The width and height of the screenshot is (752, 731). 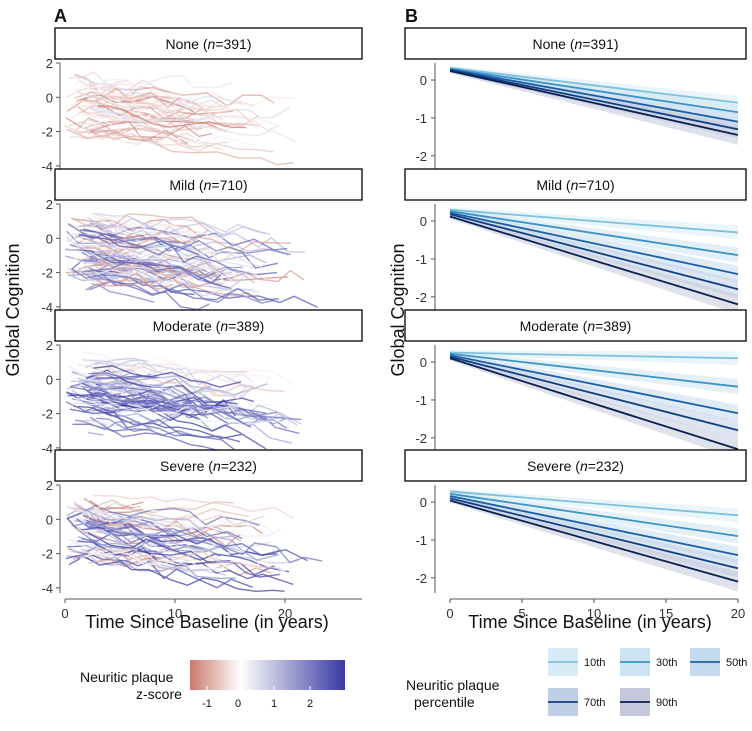 What do you see at coordinates (411, 16) in the screenshot?
I see `panel-b-letter: B` at bounding box center [411, 16].